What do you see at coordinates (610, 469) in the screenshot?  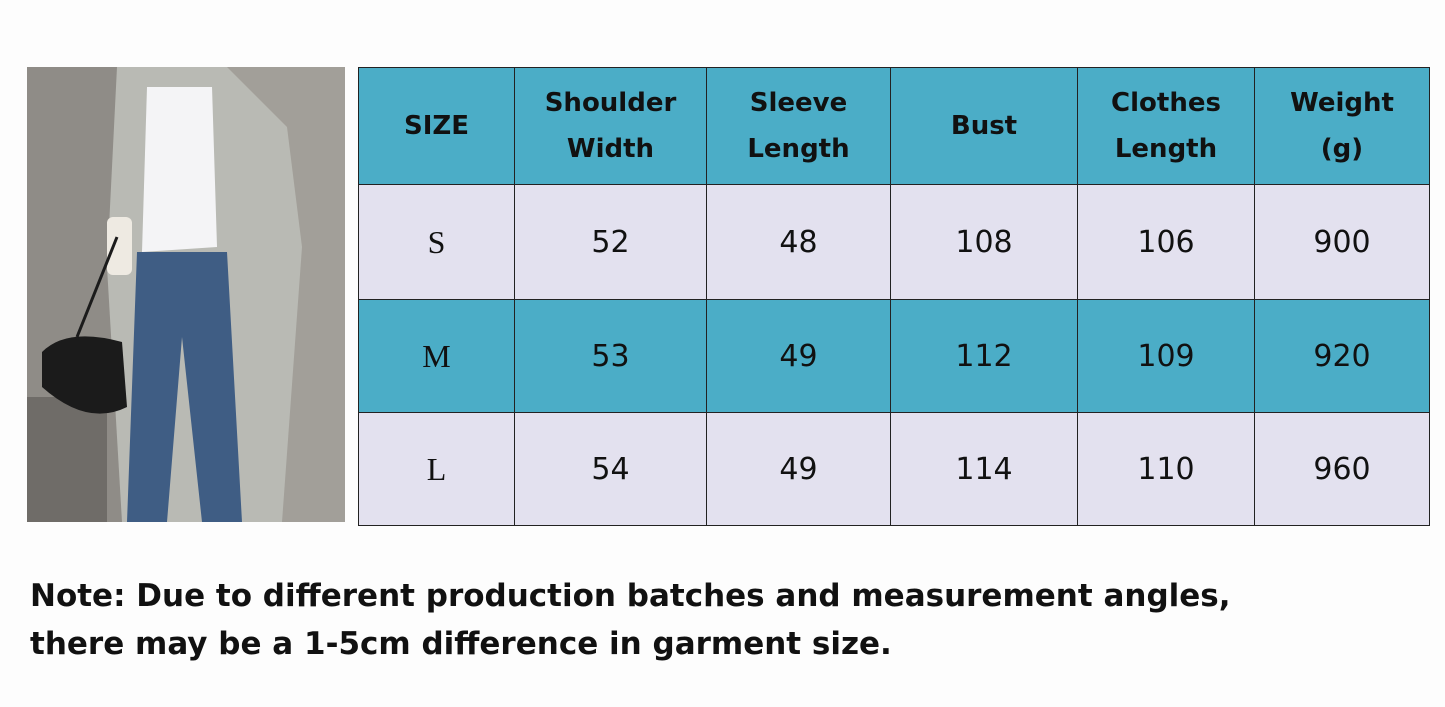 I see `measure-cell: 54` at bounding box center [610, 469].